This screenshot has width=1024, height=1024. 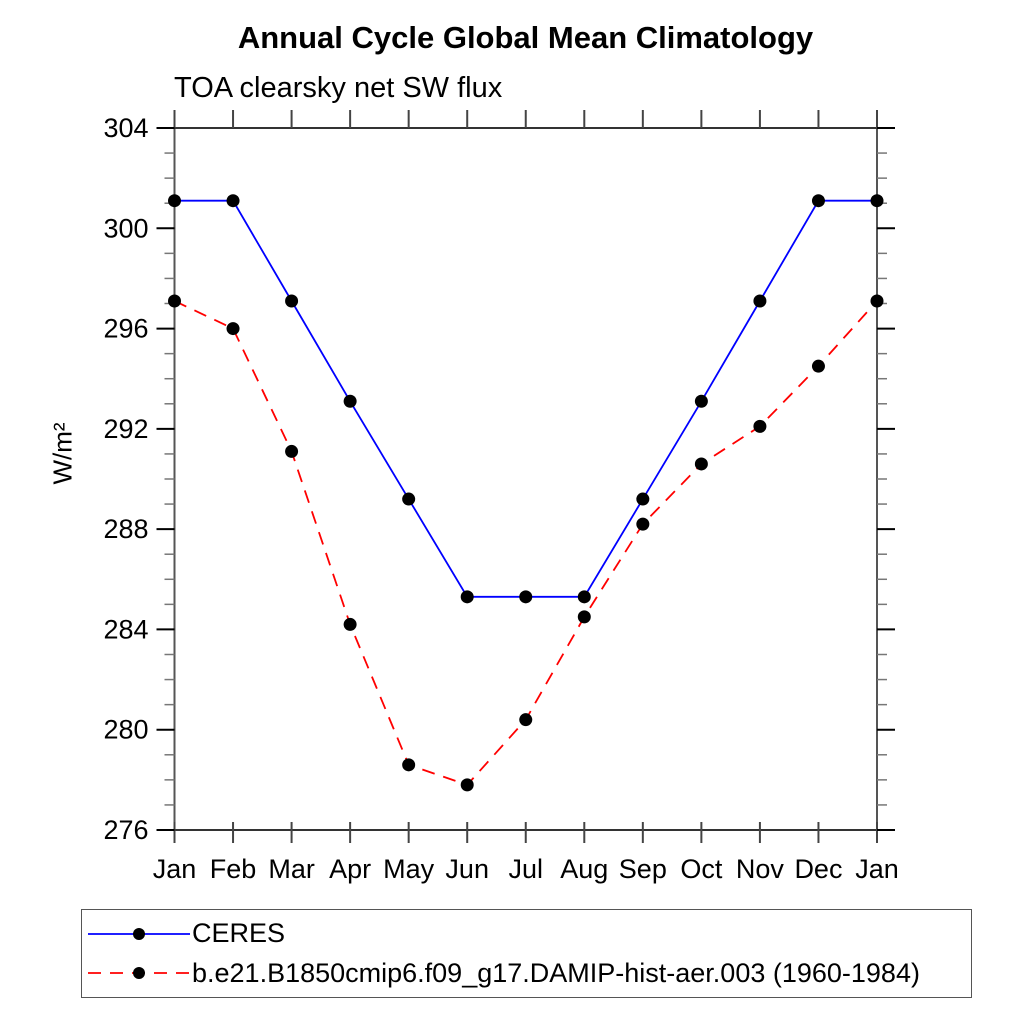 What do you see at coordinates (350, 869) in the screenshot?
I see `x-tick-label: Apr` at bounding box center [350, 869].